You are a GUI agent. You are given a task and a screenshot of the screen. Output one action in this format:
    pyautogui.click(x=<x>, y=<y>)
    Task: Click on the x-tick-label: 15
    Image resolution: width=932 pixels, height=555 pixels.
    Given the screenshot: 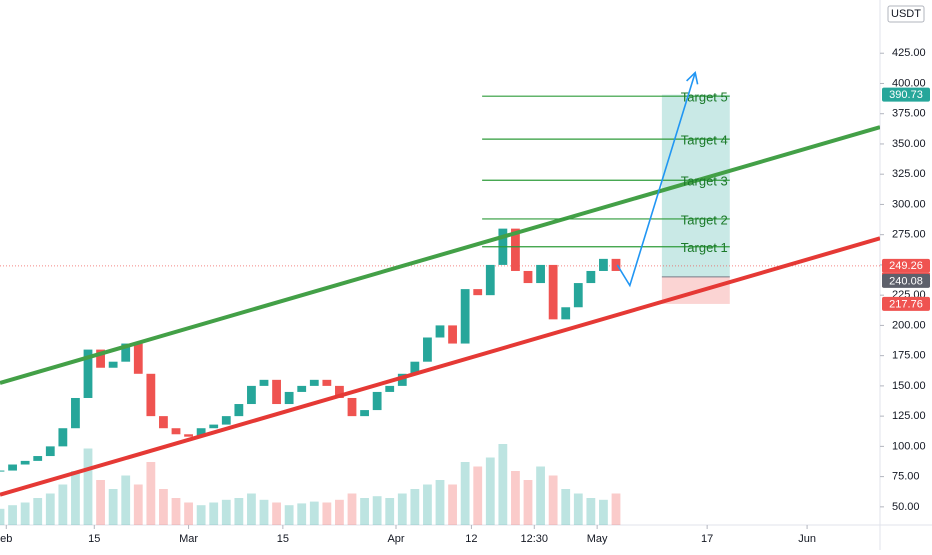 What is the action you would take?
    pyautogui.click(x=94, y=539)
    